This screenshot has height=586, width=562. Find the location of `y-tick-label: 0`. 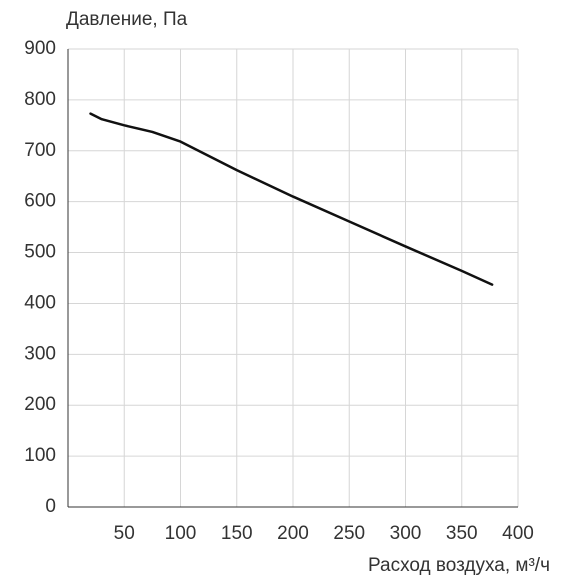

y-tick-label: 0 is located at coordinates (50, 506).